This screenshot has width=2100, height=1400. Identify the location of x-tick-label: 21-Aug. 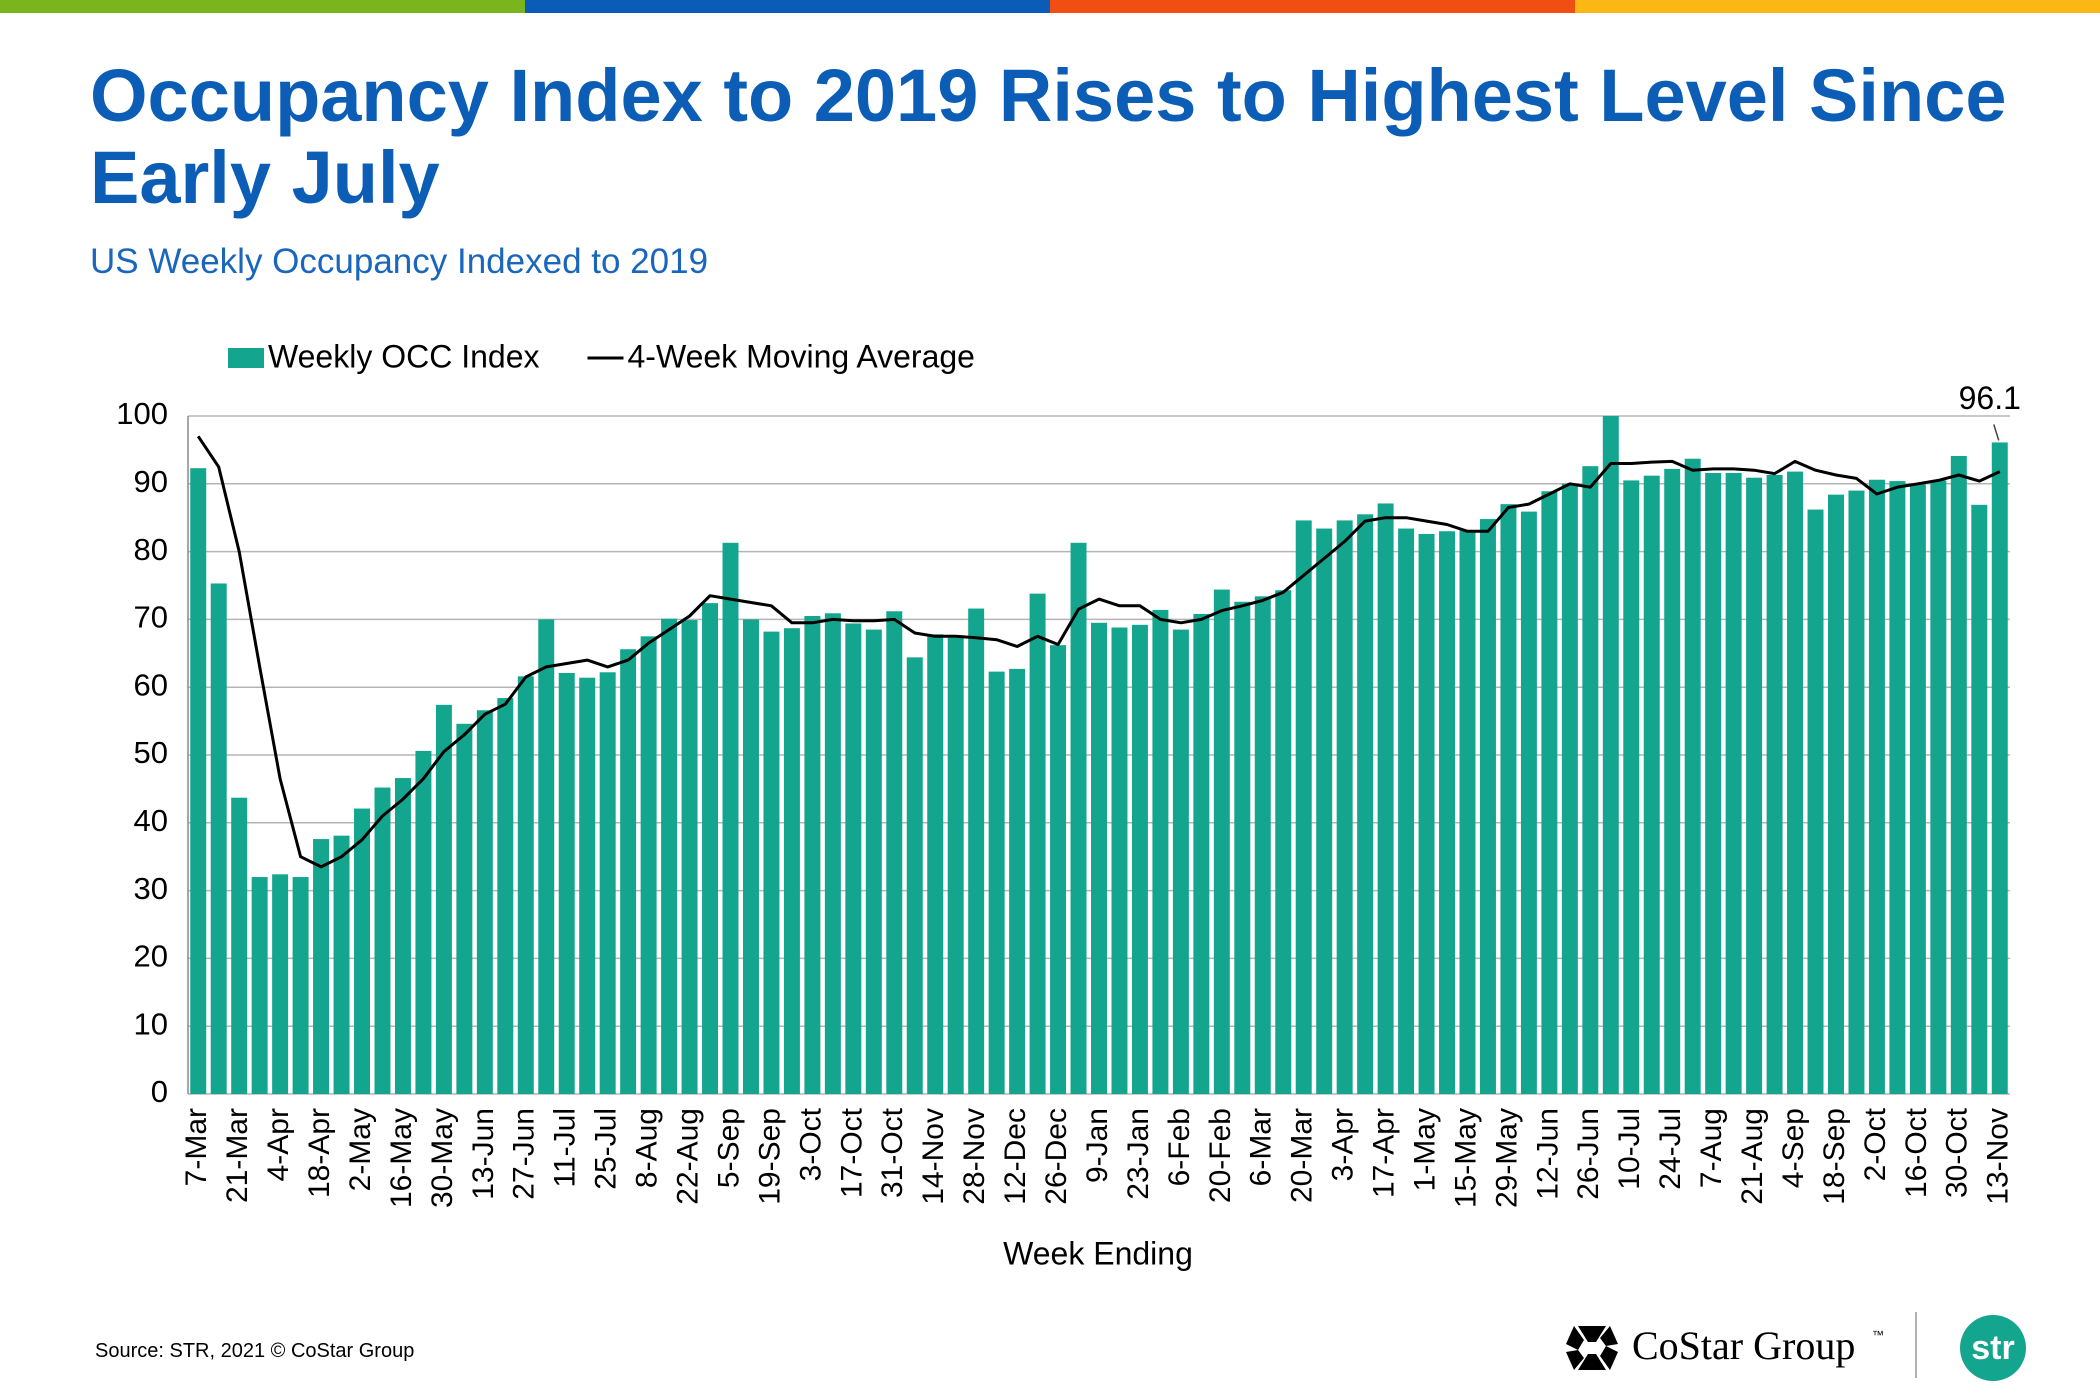
(1752, 1156).